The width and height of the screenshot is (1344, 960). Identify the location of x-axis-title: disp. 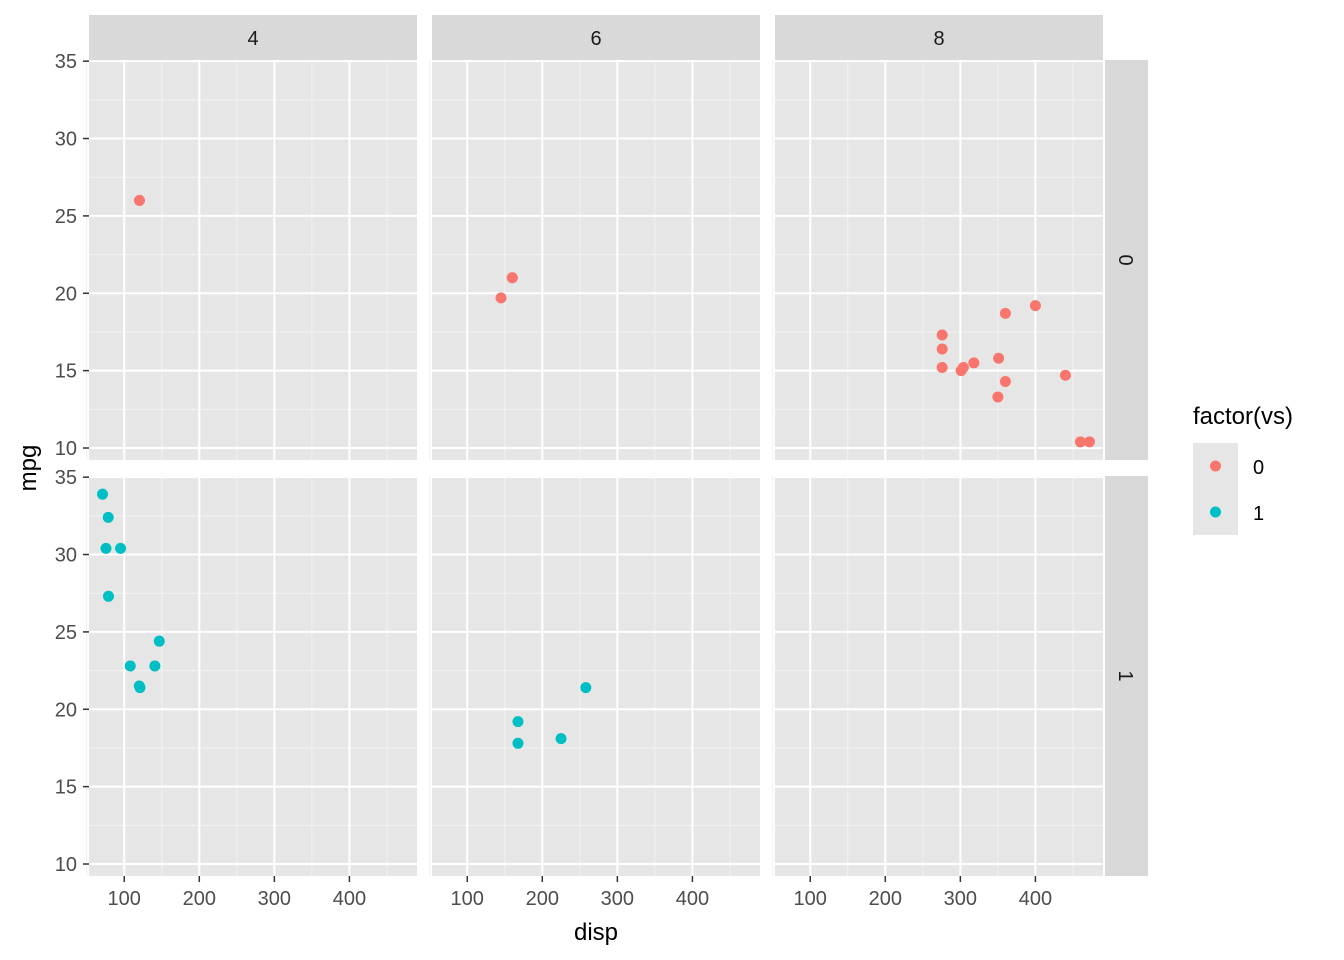
(596, 932).